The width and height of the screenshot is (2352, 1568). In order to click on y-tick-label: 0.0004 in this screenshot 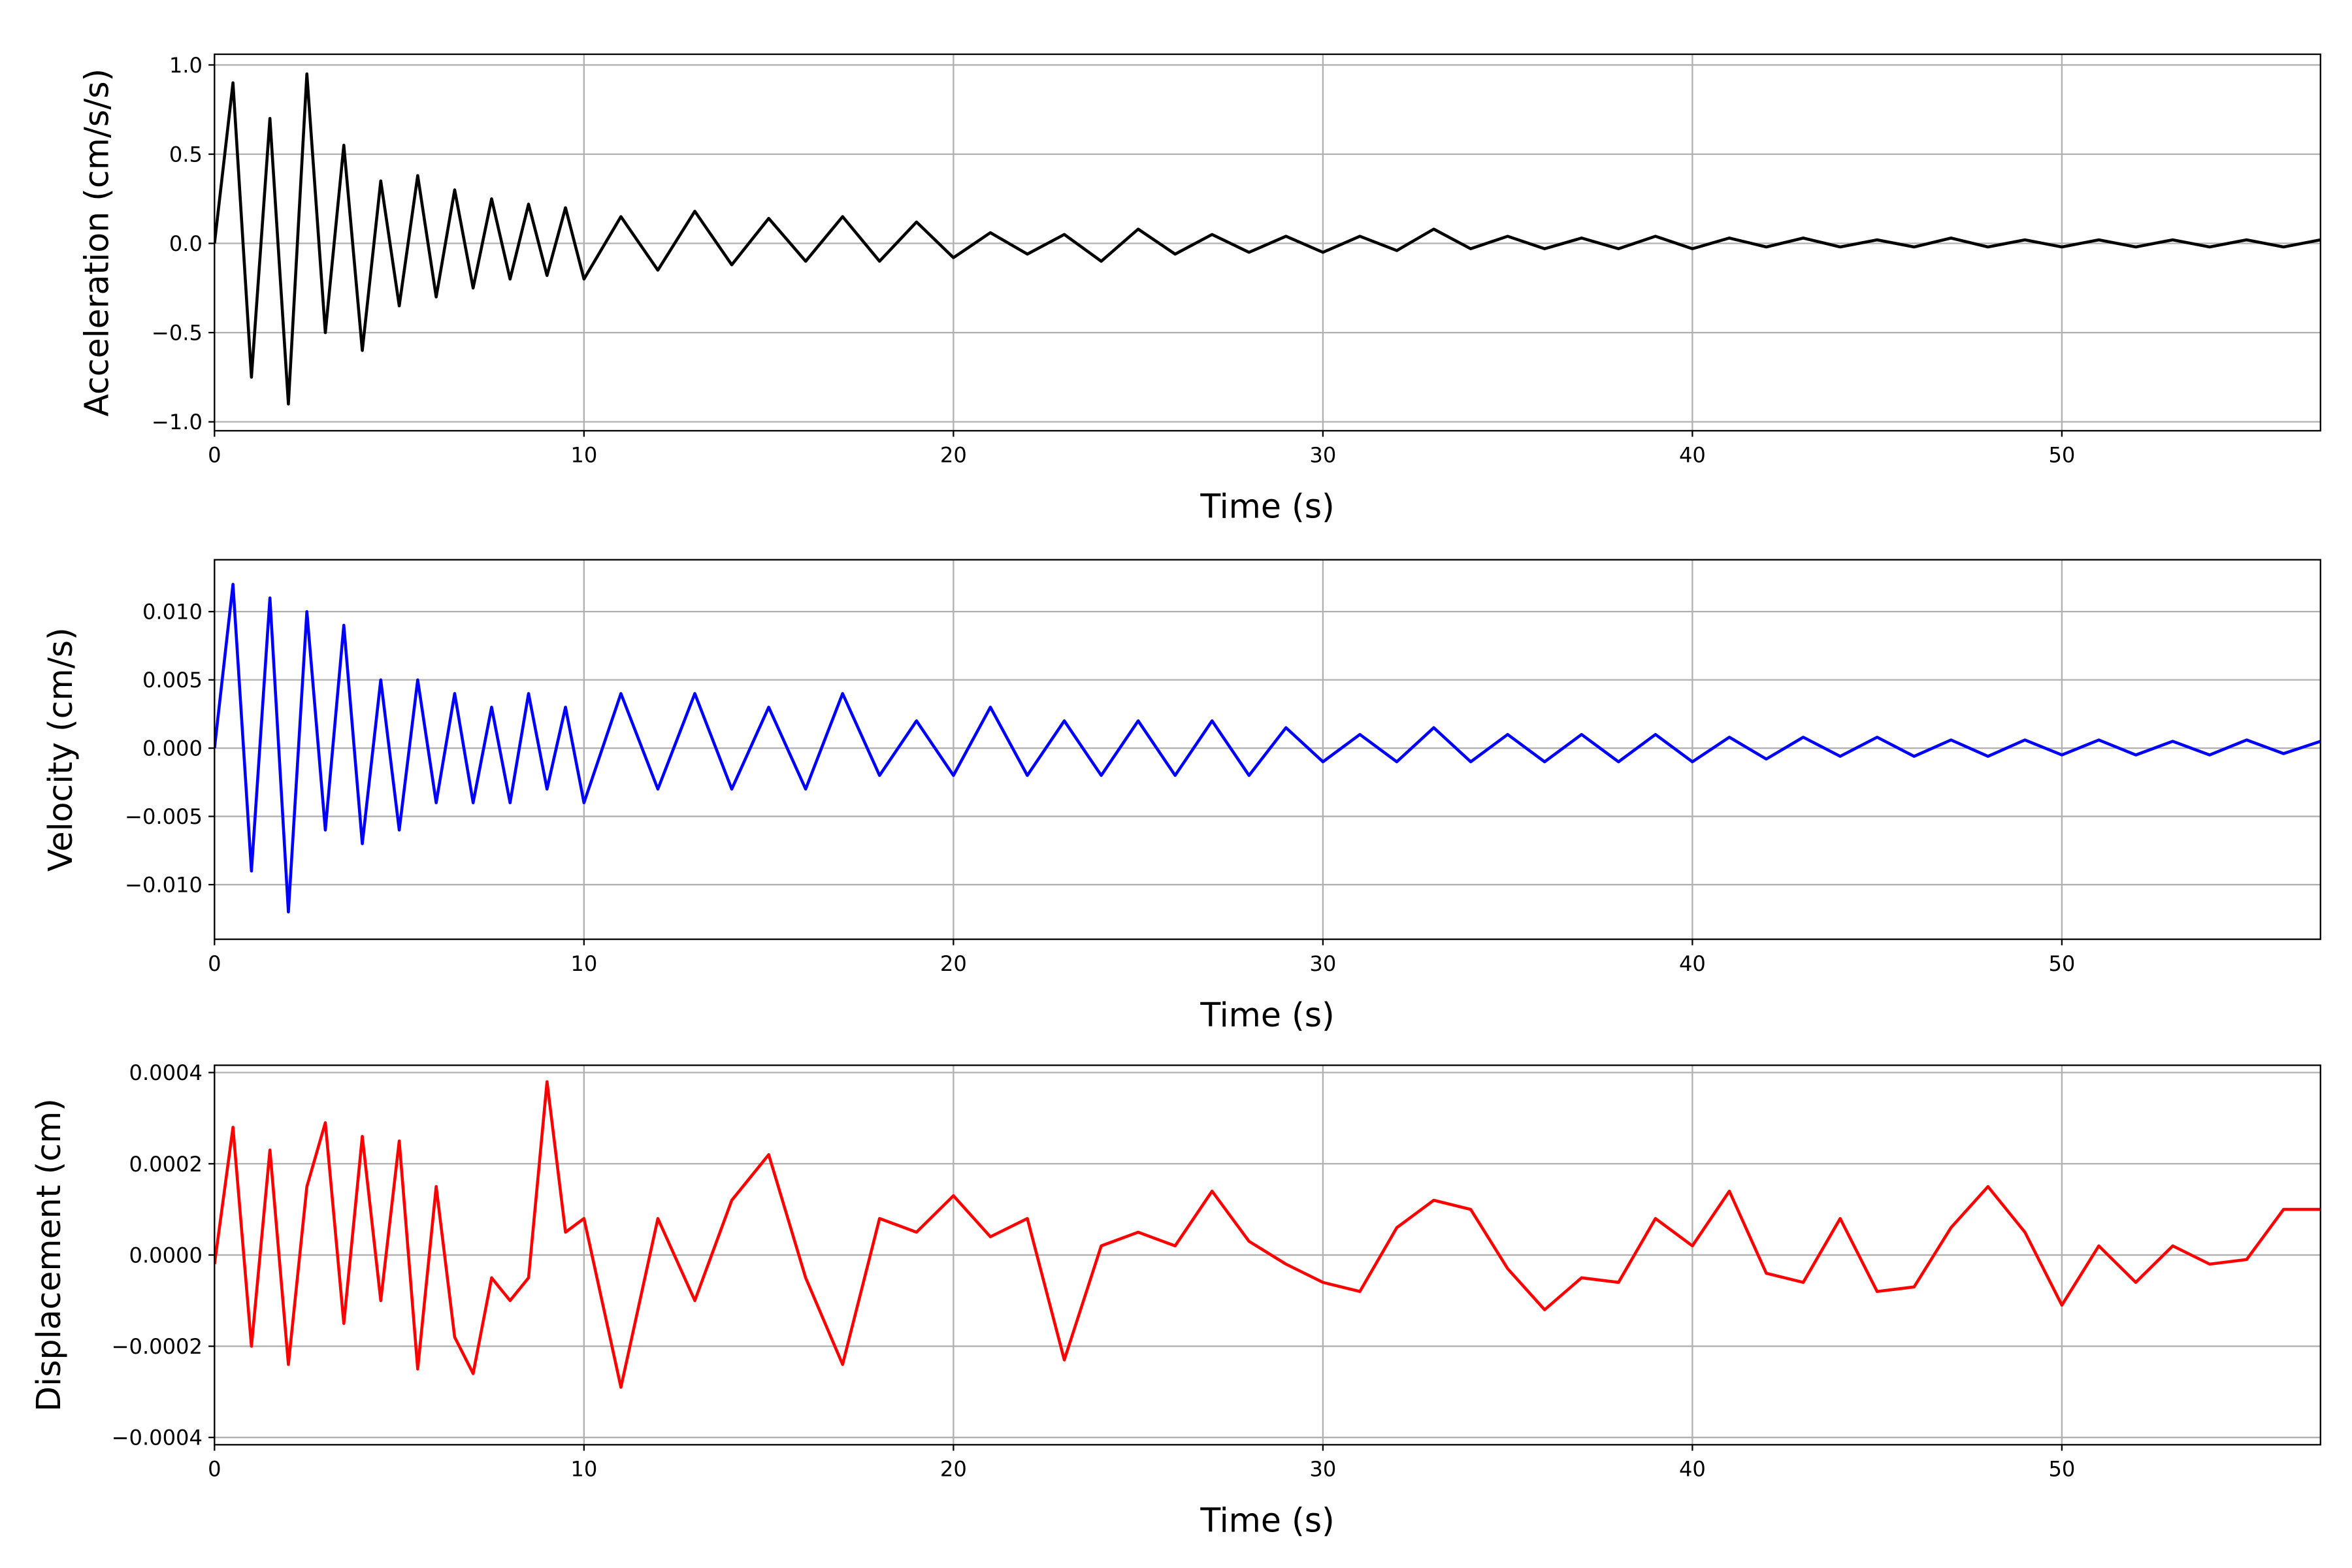, I will do `click(166, 1072)`.